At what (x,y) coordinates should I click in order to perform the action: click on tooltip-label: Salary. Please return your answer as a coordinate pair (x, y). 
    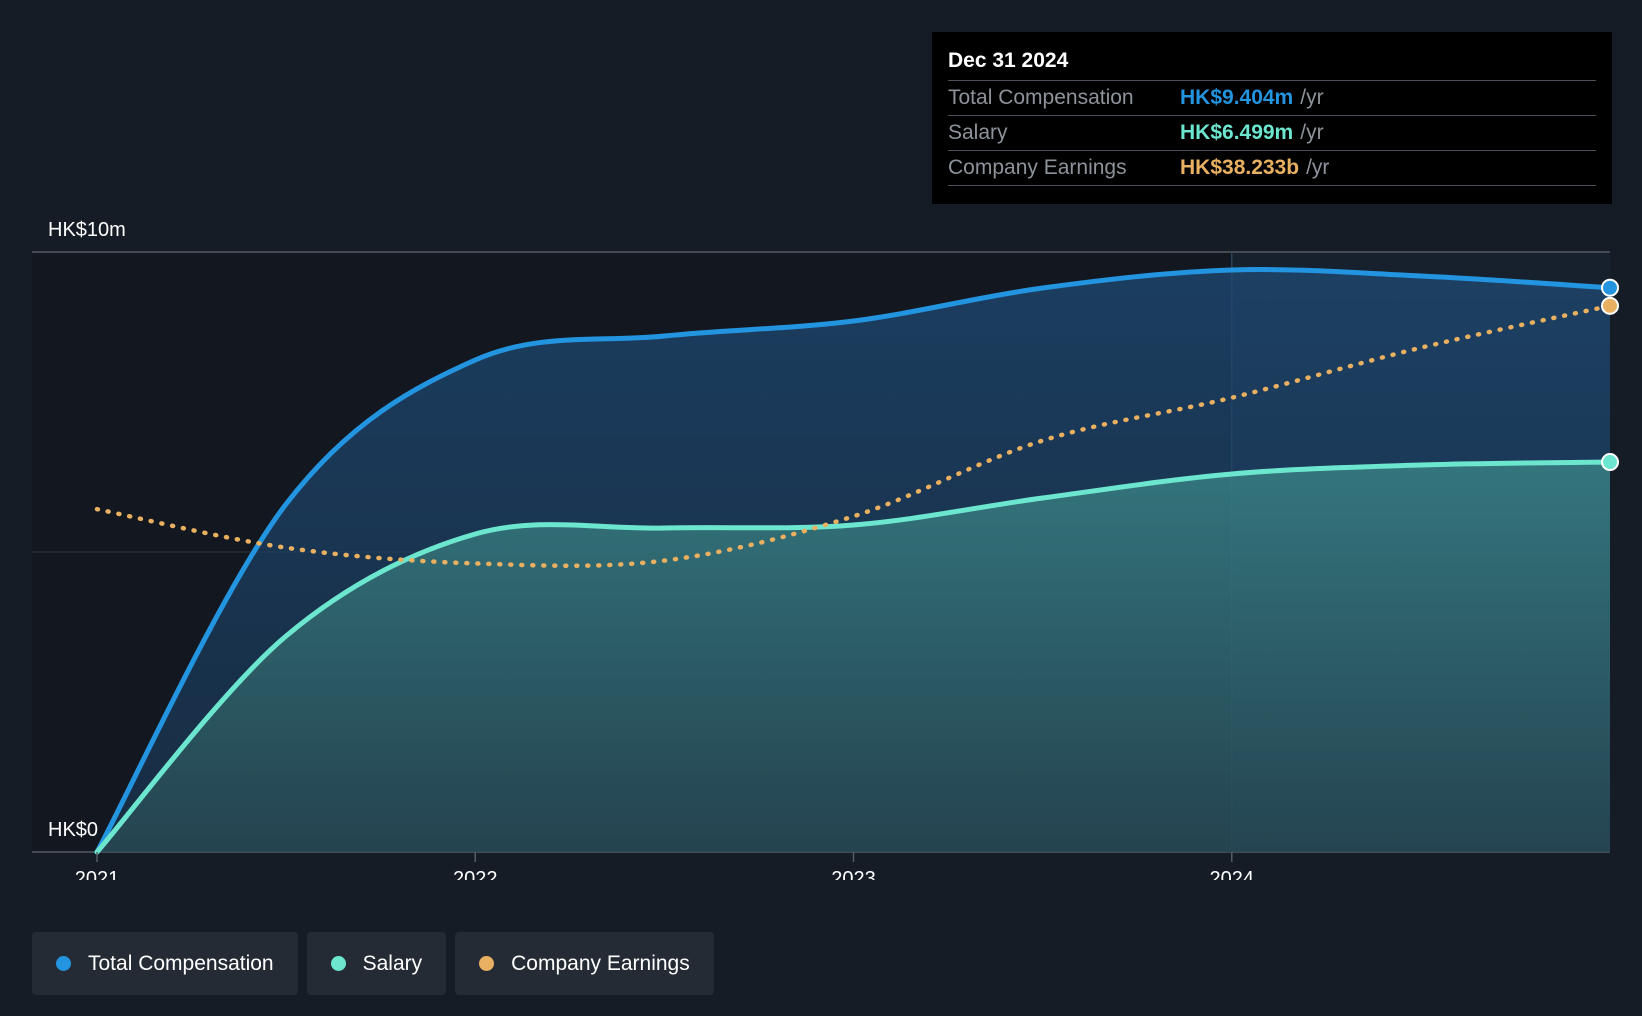
    Looking at the image, I should click on (978, 132).